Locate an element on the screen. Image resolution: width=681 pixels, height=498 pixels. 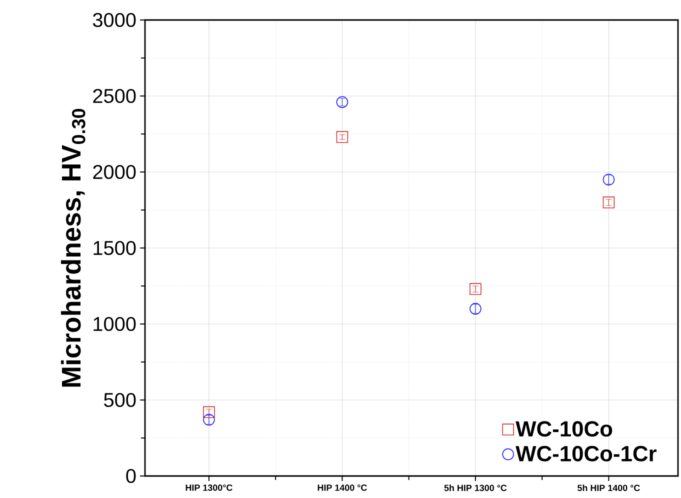
legend-label: WC-10Co is located at coordinates (564, 429).